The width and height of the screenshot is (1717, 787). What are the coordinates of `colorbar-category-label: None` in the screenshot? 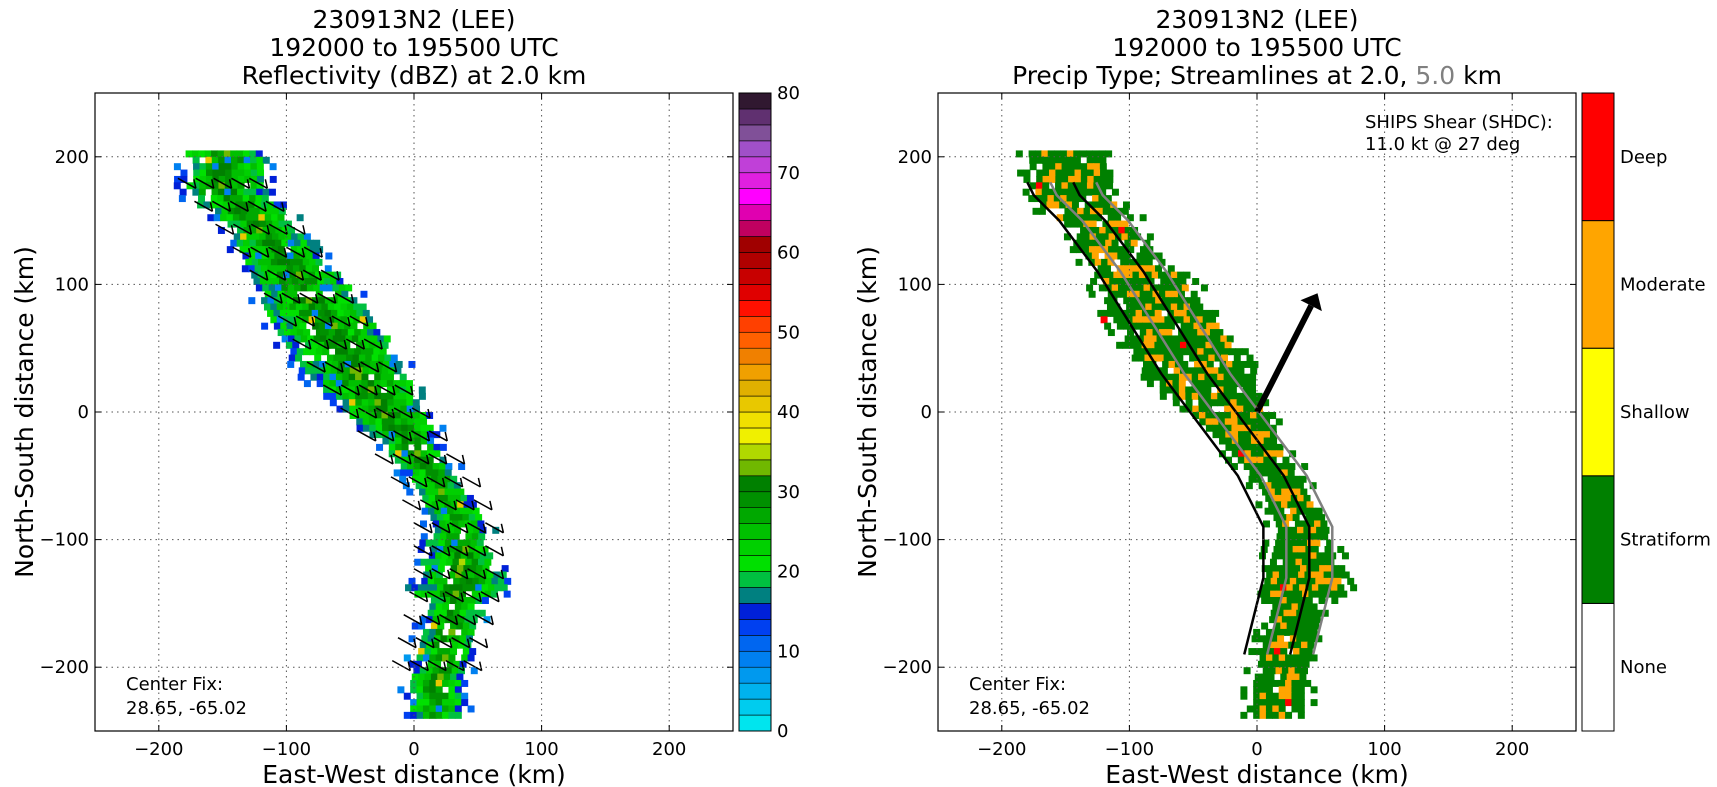 It's located at (1643, 667).